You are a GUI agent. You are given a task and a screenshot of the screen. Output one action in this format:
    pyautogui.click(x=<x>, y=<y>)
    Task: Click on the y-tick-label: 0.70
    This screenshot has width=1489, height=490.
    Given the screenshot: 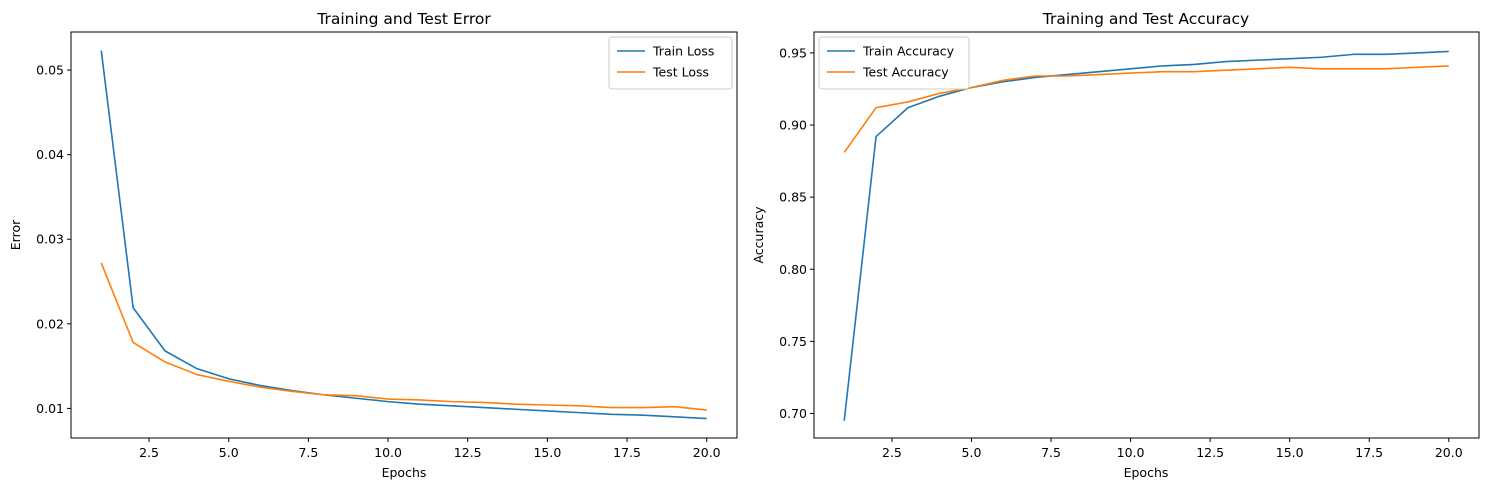 What is the action you would take?
    pyautogui.click(x=793, y=413)
    